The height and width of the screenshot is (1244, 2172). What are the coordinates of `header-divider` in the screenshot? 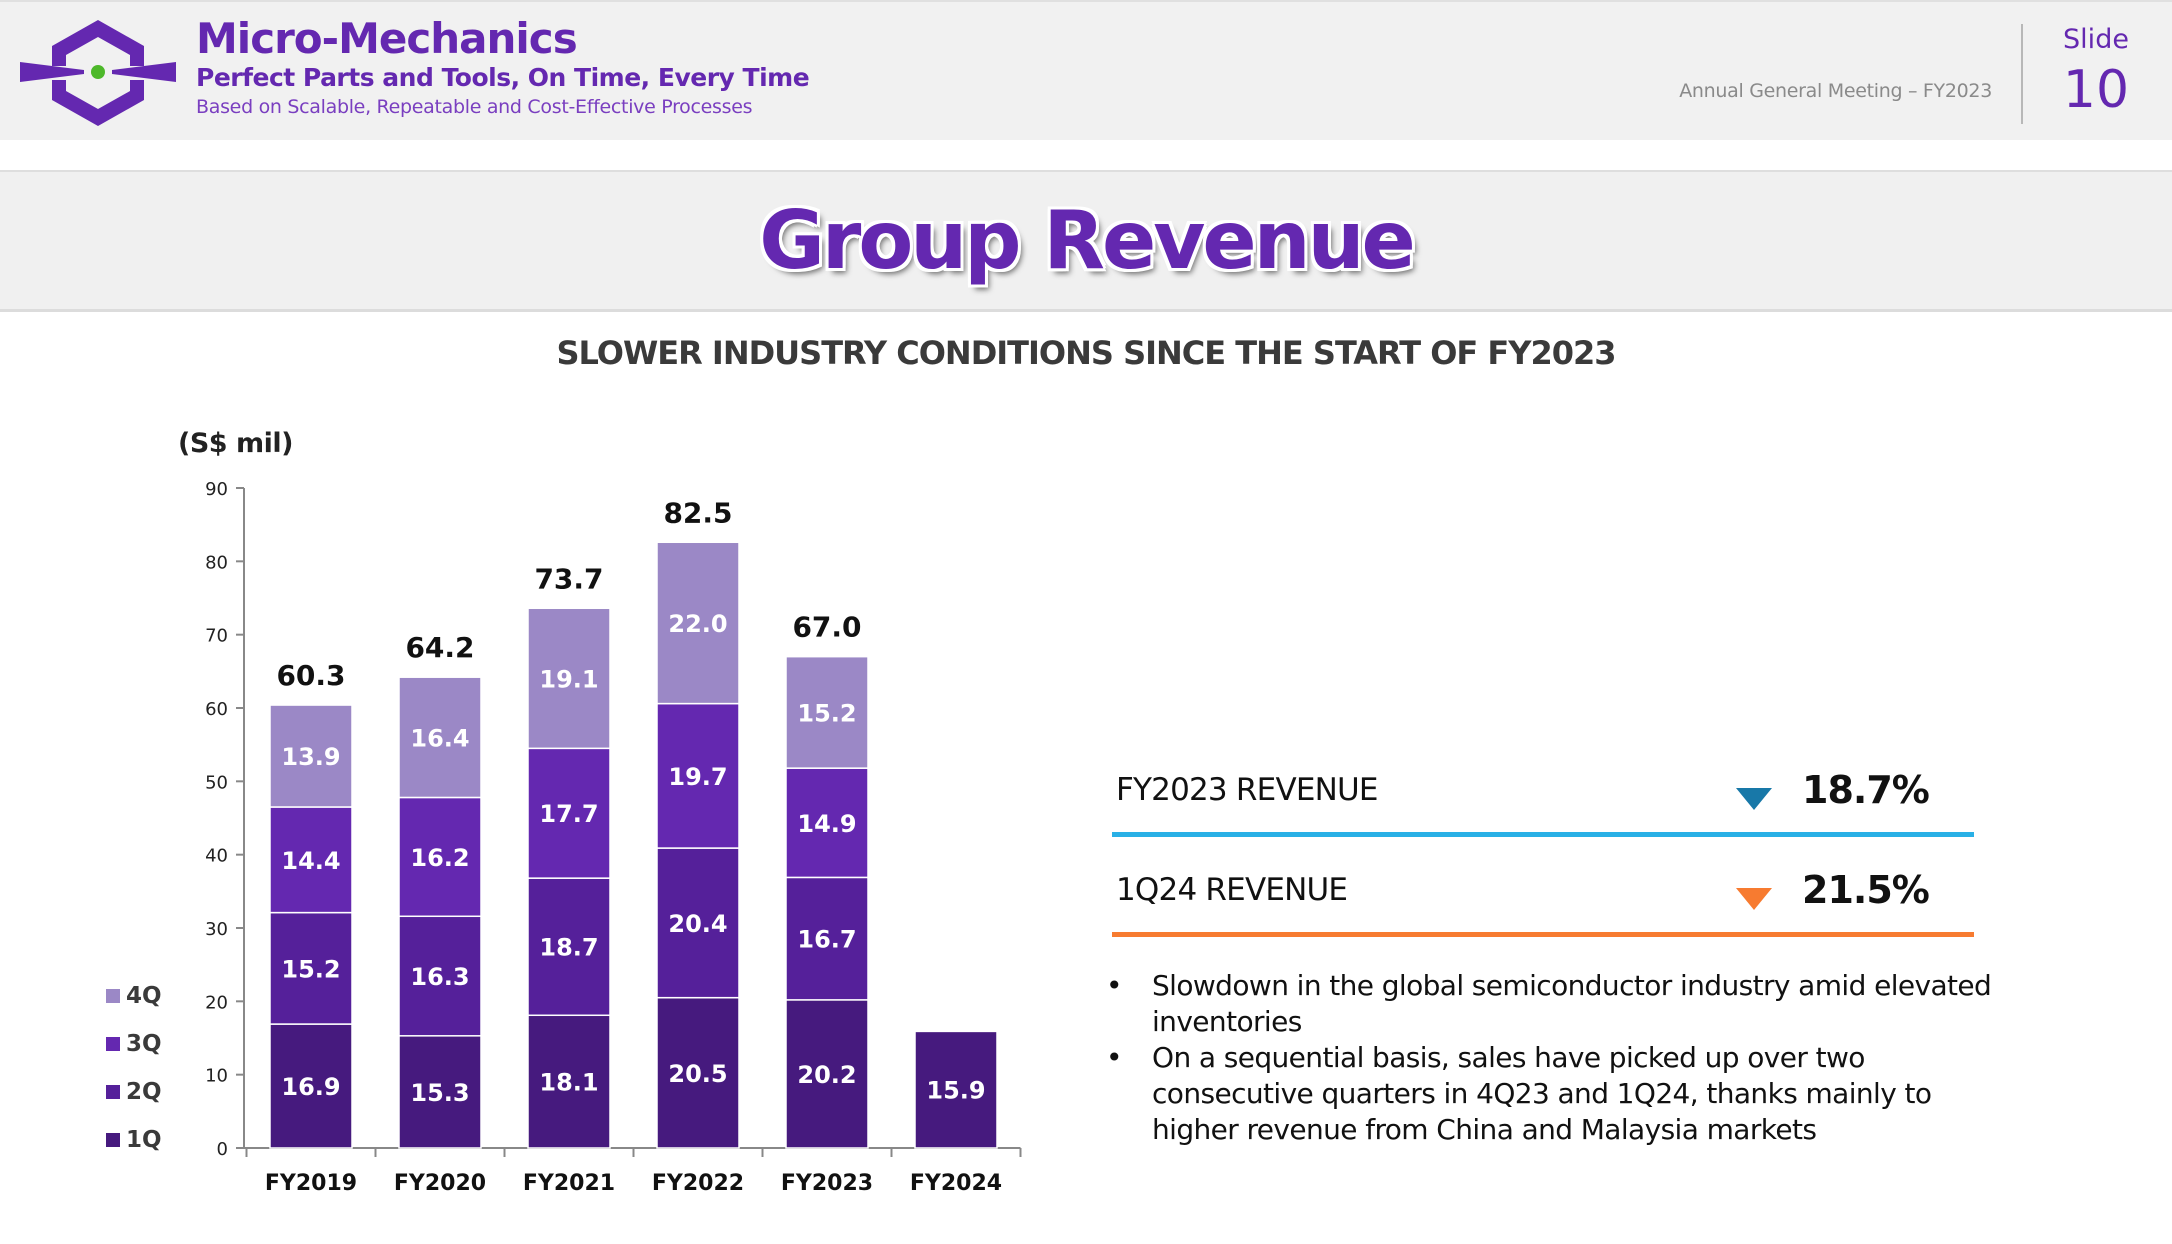 It's located at (2022, 74).